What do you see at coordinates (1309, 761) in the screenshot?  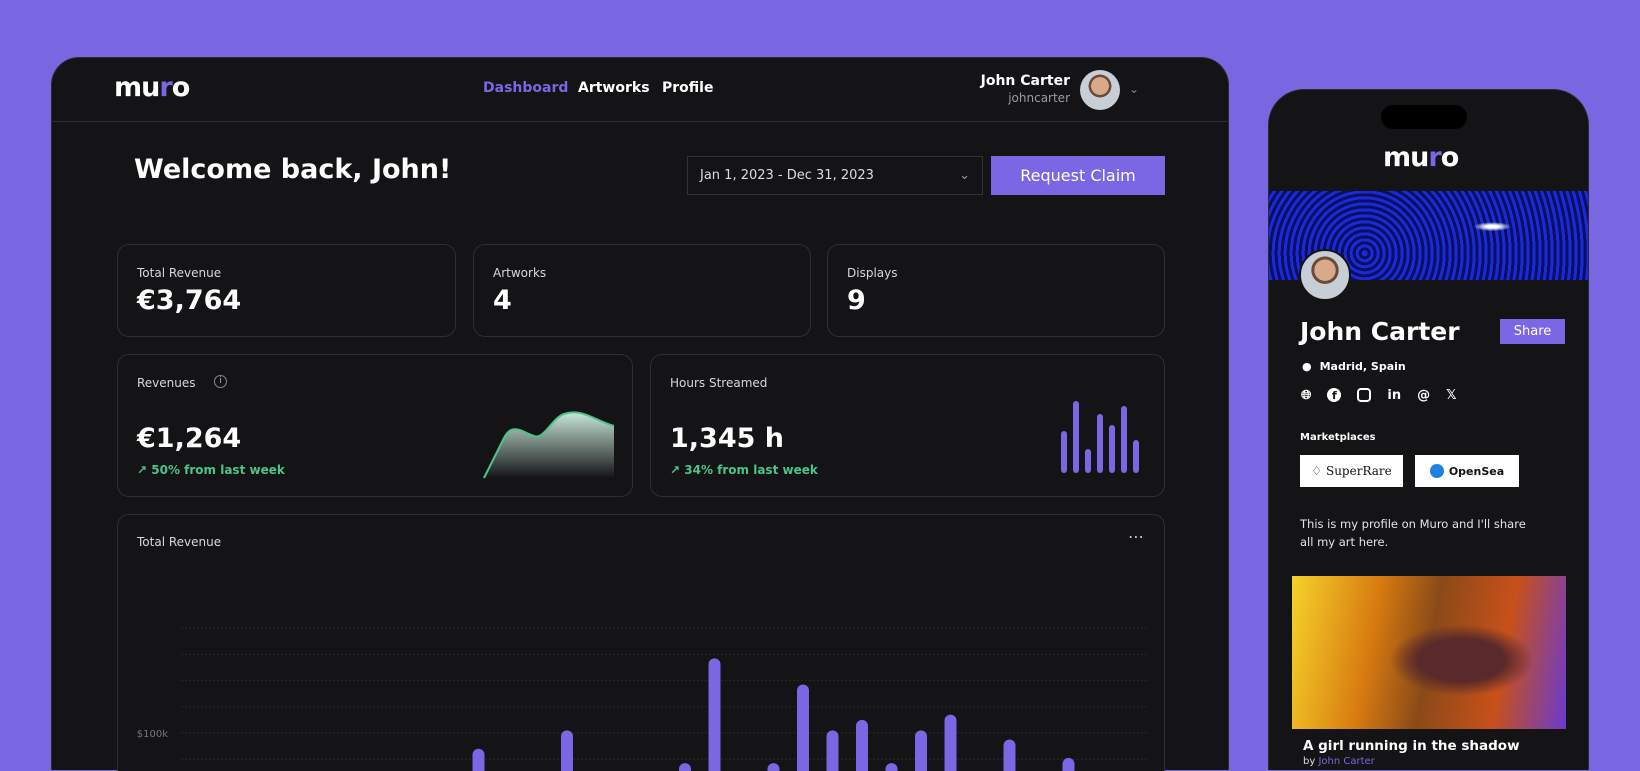 I see `by-label: by` at bounding box center [1309, 761].